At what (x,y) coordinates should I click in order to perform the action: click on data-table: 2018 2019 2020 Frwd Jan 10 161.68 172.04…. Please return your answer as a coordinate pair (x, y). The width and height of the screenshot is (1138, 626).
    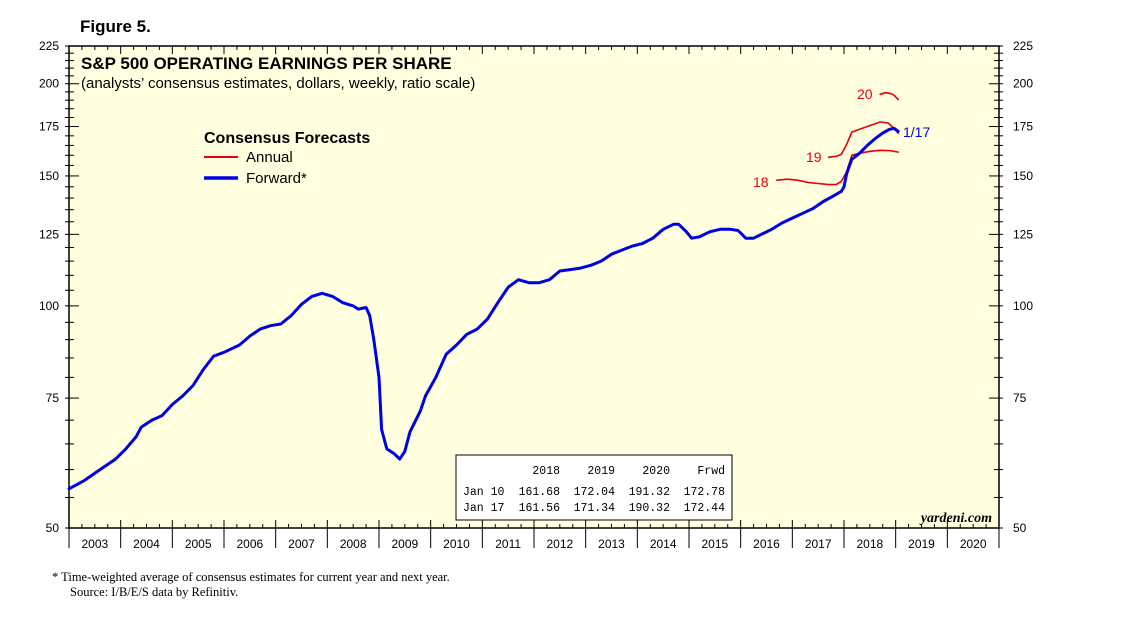
    Looking at the image, I should click on (594, 487).